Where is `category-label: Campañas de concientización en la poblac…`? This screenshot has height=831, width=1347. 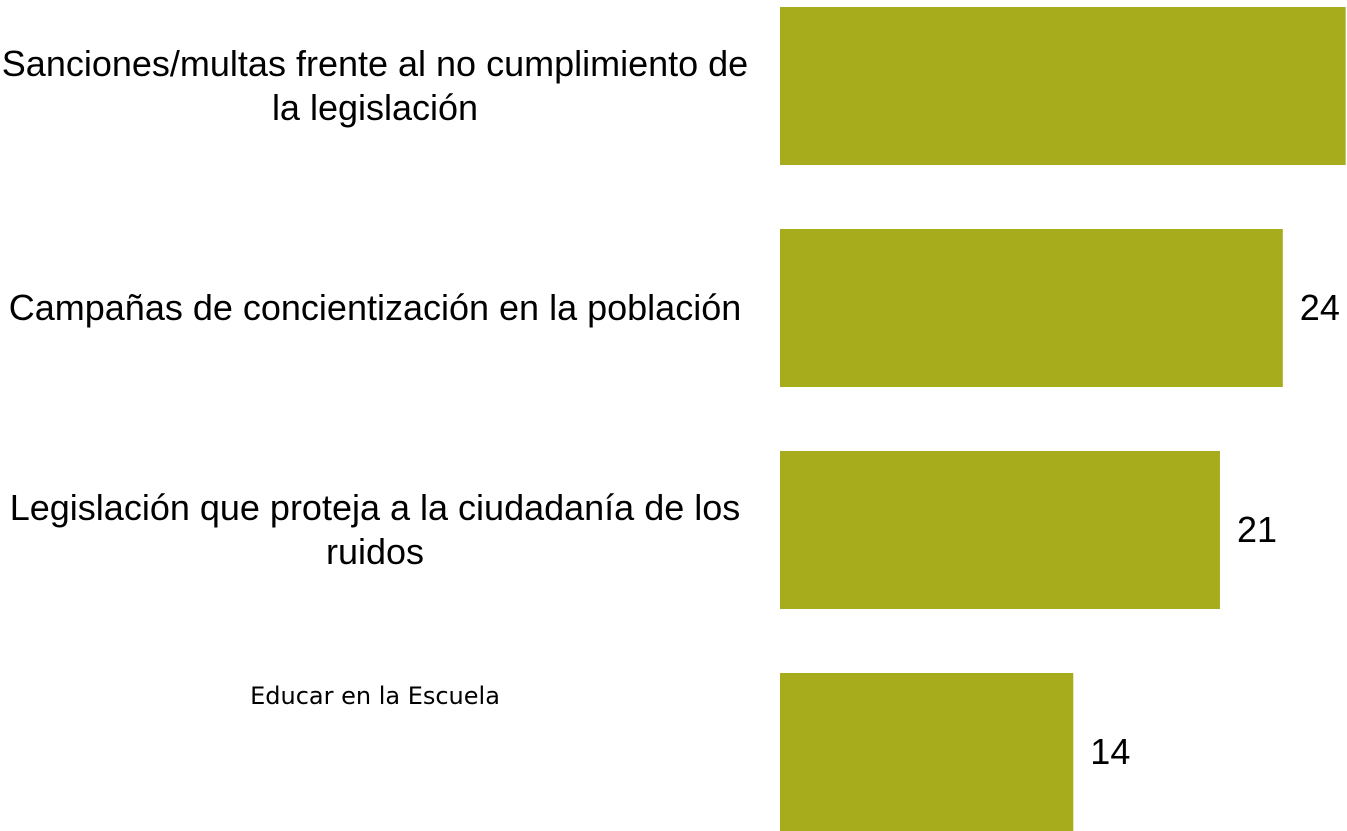 category-label: Campañas de concientización en la poblac… is located at coordinates (375, 307).